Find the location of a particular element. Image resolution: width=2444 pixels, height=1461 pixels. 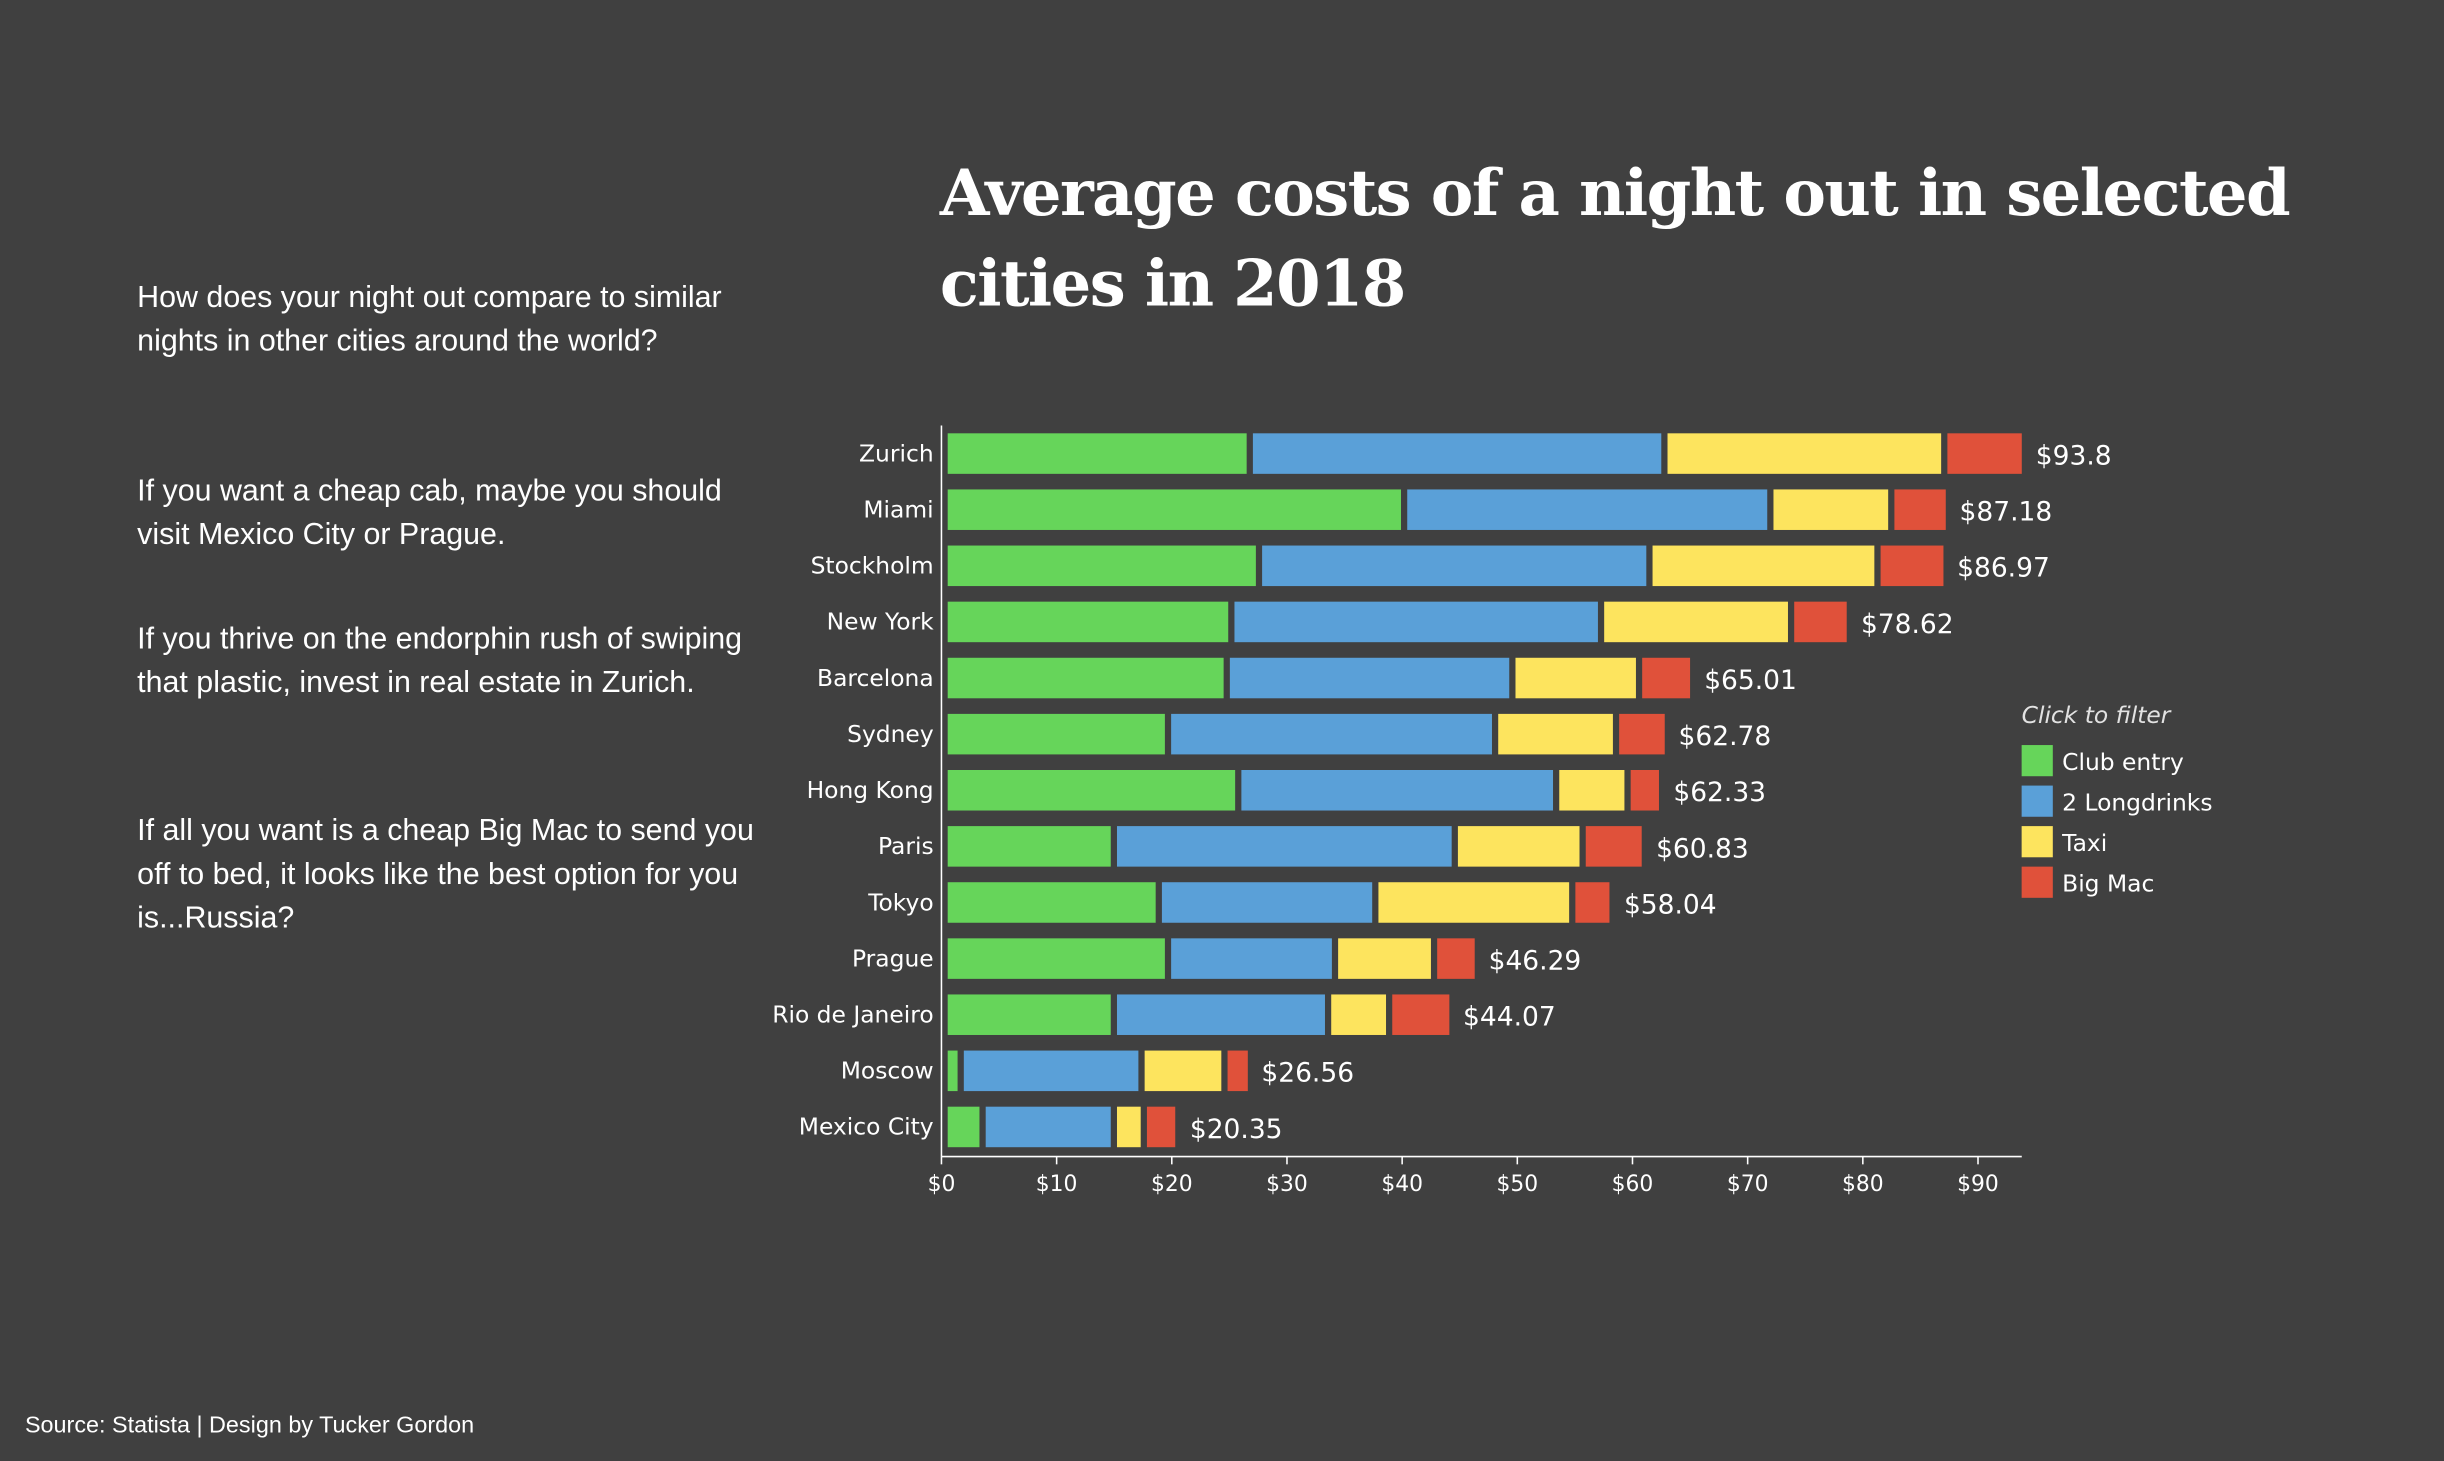

category-label: Zurich is located at coordinates (896, 453).